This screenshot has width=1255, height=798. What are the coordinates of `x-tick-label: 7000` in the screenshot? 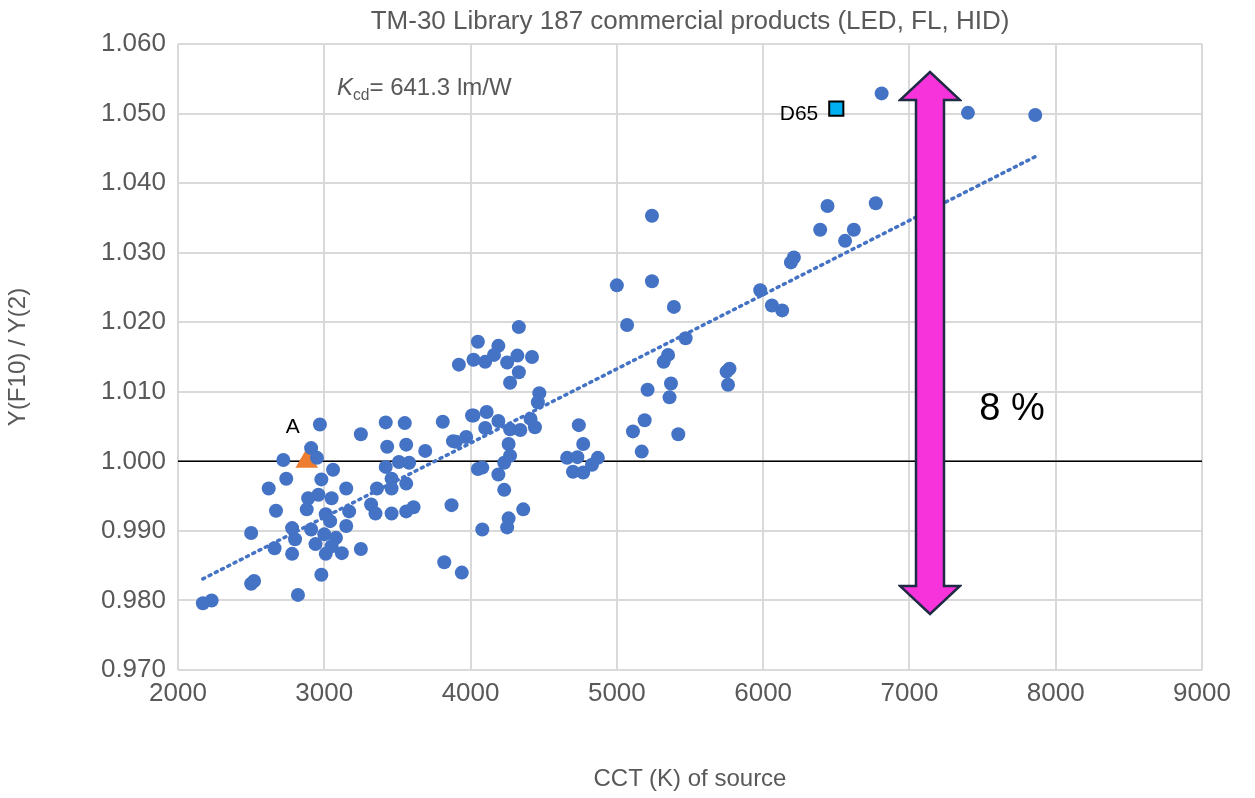 It's located at (909, 691).